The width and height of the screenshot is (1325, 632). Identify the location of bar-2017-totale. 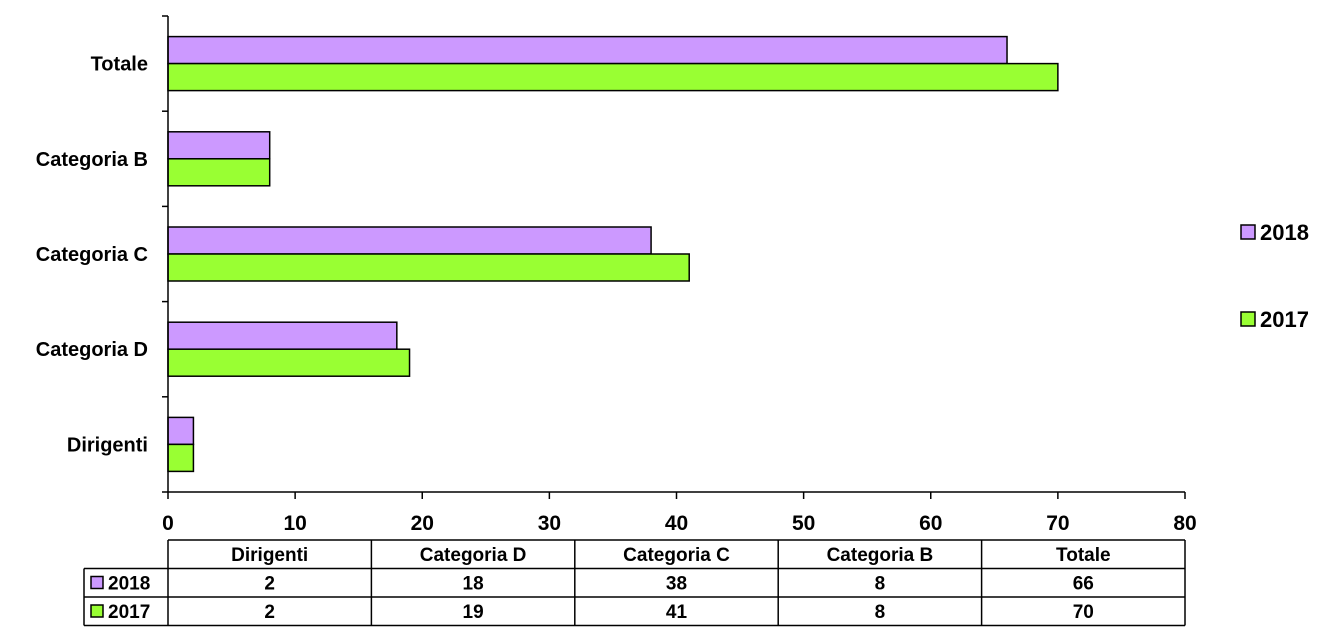
(613, 77).